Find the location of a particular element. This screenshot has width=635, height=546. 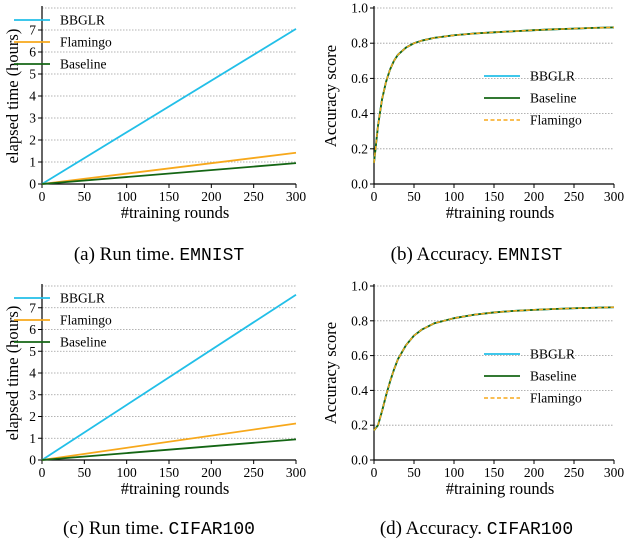

chart-b-xtick-label-3: 150 is located at coordinates (494, 196).